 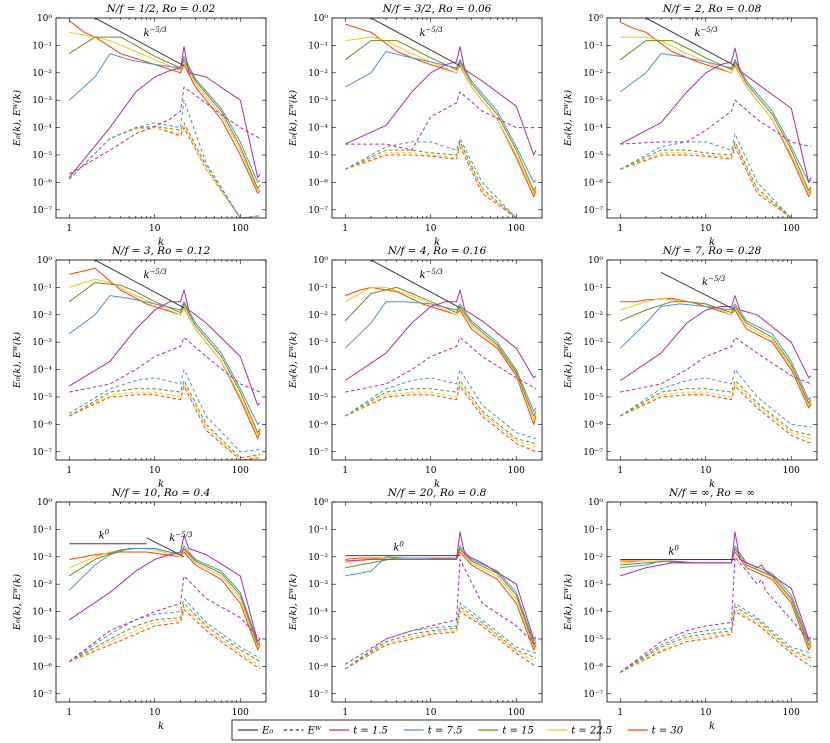 What do you see at coordinates (437, 493) in the screenshot?
I see `panel-title: N/f = 20, Ro = 0.8` at bounding box center [437, 493].